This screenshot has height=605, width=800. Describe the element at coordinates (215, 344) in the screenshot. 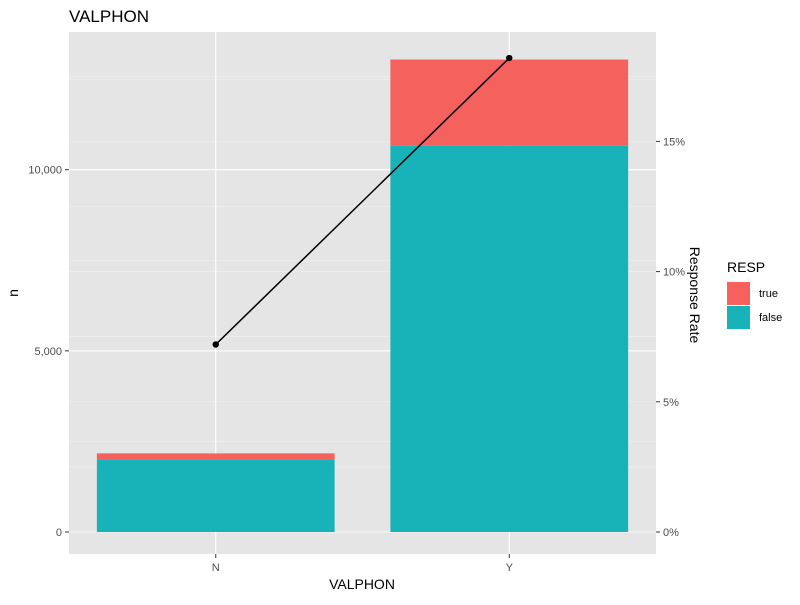

I see `response-rate-point-N` at that location.